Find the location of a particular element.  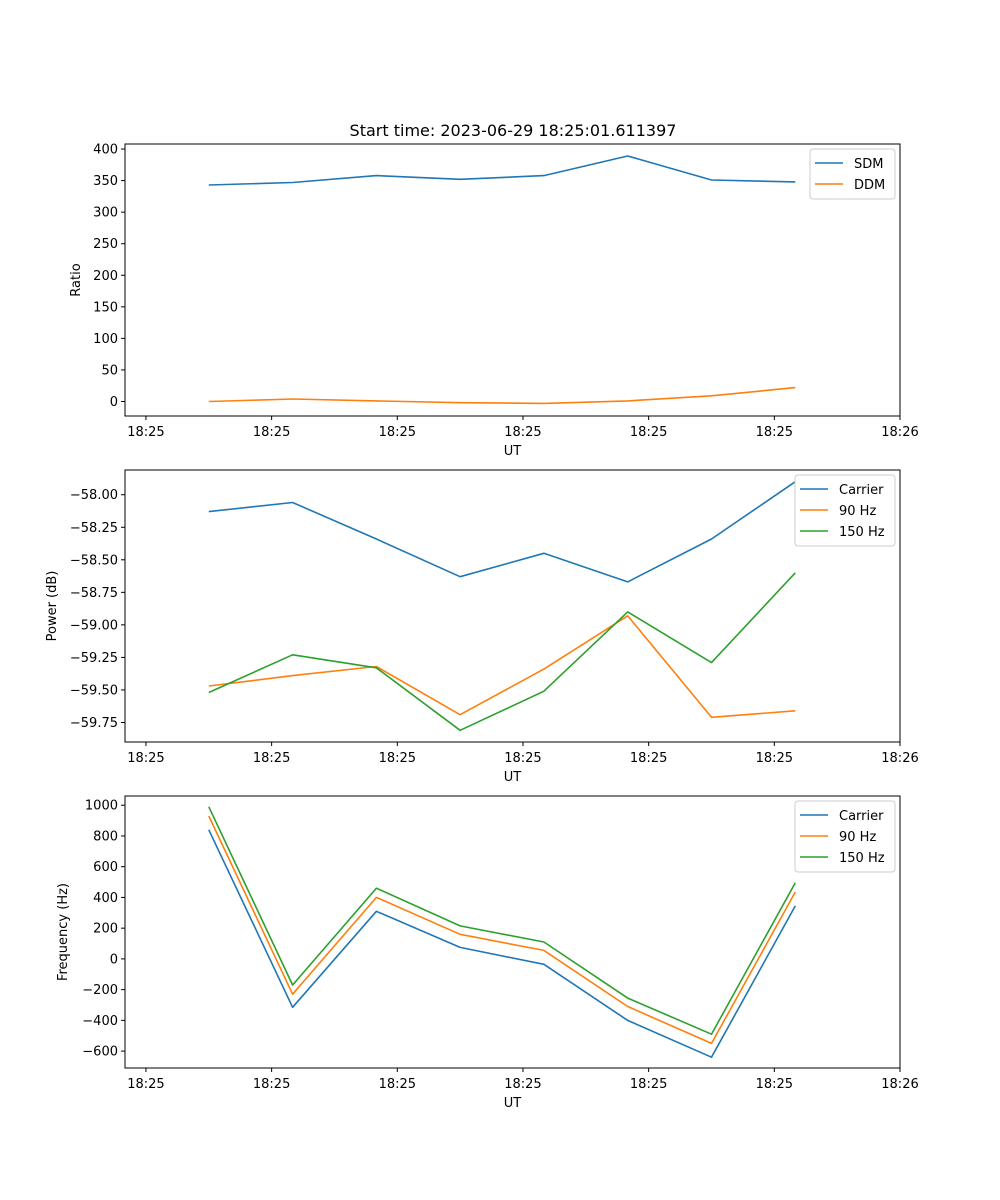

y-axis-label: Frequency (Hz) is located at coordinates (63, 932).